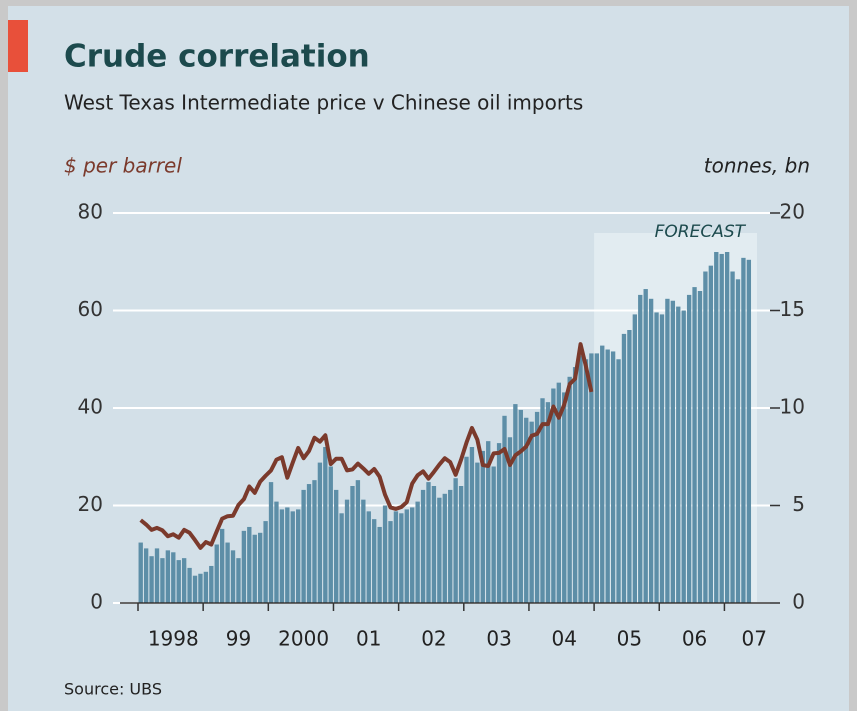 The height and width of the screenshot is (711, 857). Describe the element at coordinates (368, 639) in the screenshot. I see `x-tick-label: 01` at that location.